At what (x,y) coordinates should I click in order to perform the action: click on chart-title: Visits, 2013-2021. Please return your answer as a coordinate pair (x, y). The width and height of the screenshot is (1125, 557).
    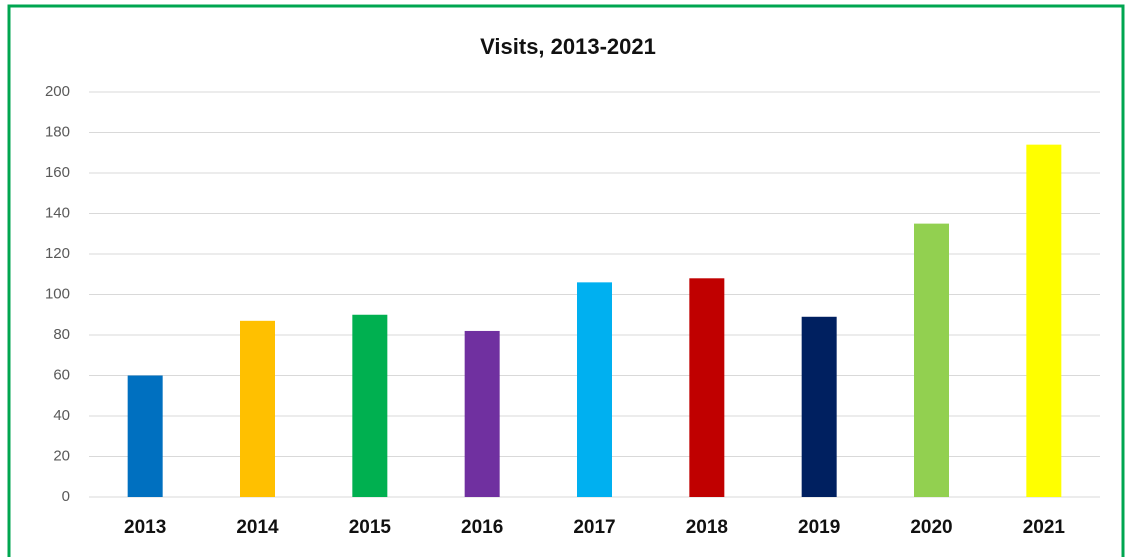
    Looking at the image, I should click on (568, 46).